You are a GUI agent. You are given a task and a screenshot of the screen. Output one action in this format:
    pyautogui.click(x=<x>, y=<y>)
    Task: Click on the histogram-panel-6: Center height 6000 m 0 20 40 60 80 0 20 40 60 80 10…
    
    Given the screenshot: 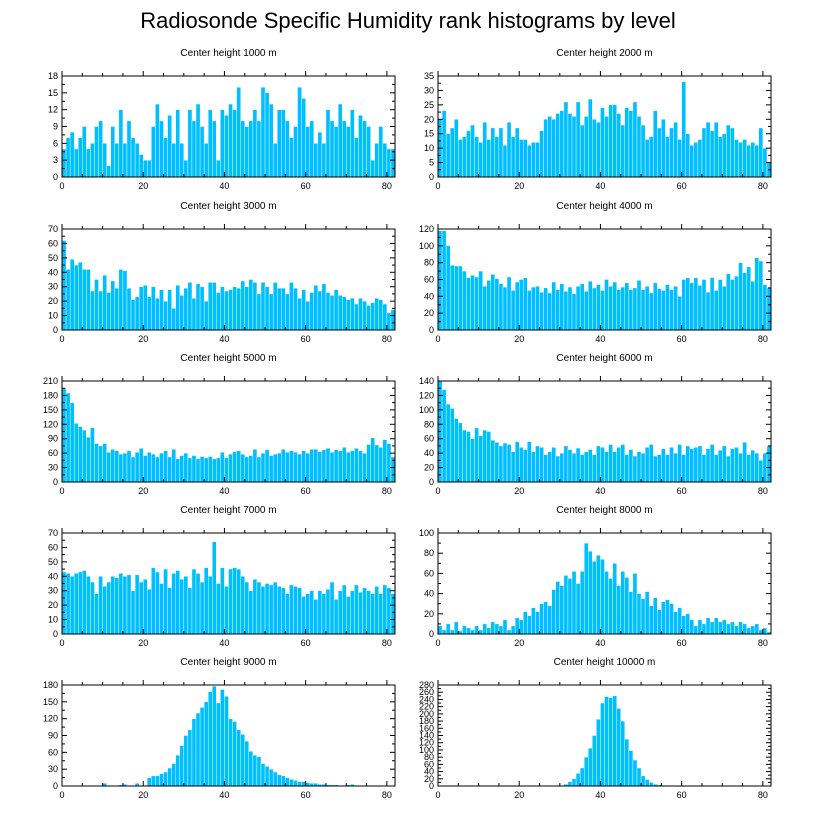 What is the action you would take?
    pyautogui.click(x=595, y=424)
    